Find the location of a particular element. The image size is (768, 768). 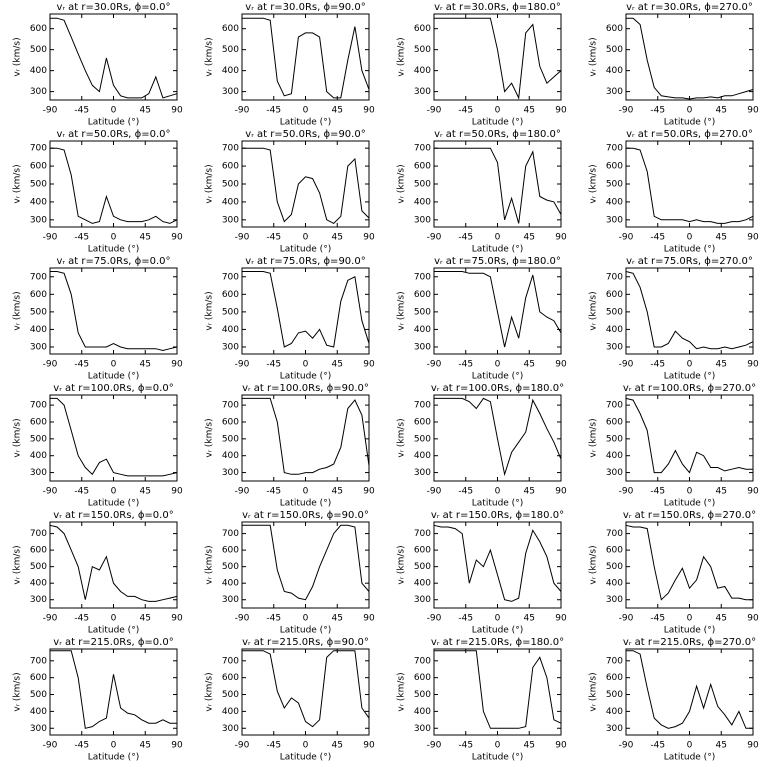

chart-title: vᵣ at r=50.0Rs, ϕ=90.0° is located at coordinates (305, 134).